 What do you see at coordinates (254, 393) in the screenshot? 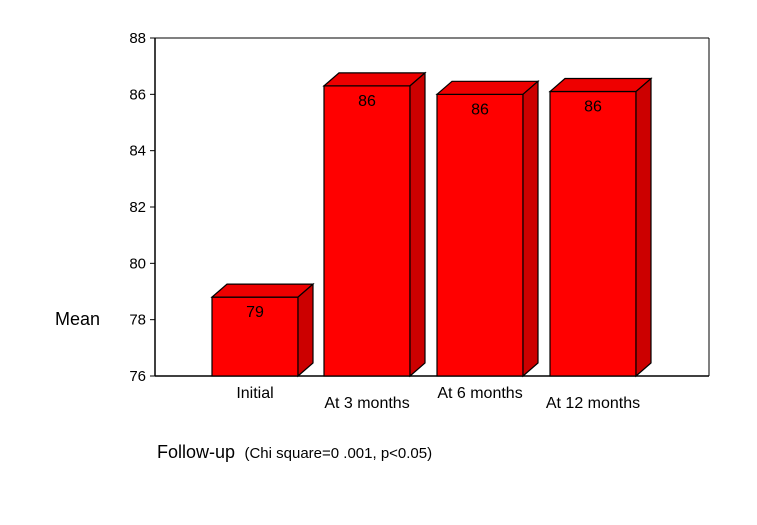
I see `x-tick-label: Initial` at bounding box center [254, 393].